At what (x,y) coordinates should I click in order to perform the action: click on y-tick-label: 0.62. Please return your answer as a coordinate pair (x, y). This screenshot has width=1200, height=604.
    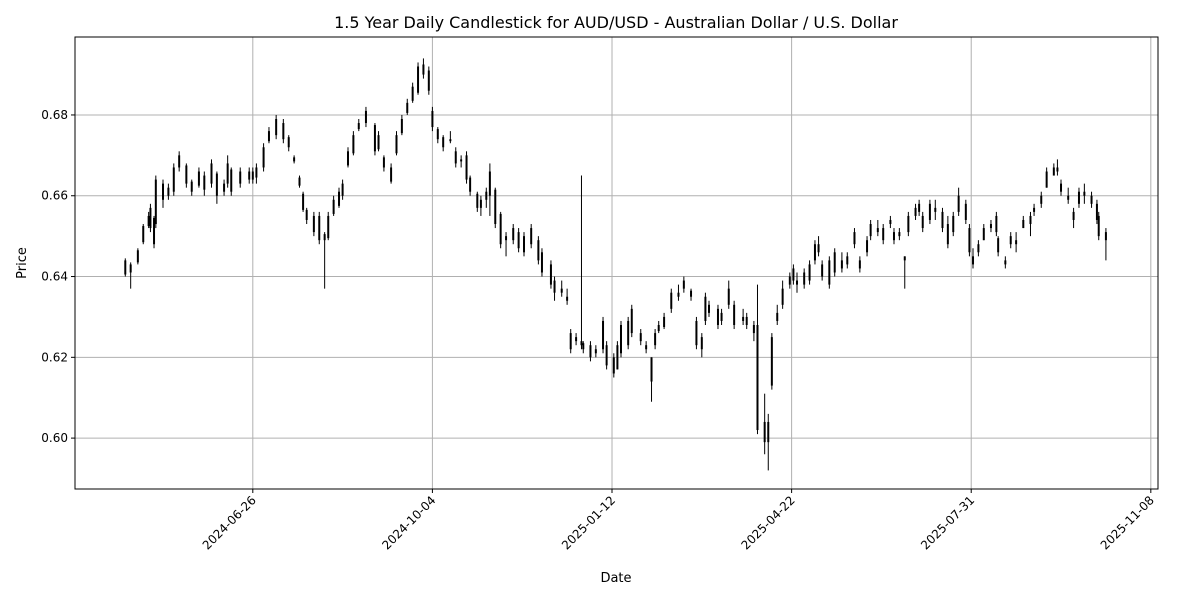
    Looking at the image, I should click on (54, 357).